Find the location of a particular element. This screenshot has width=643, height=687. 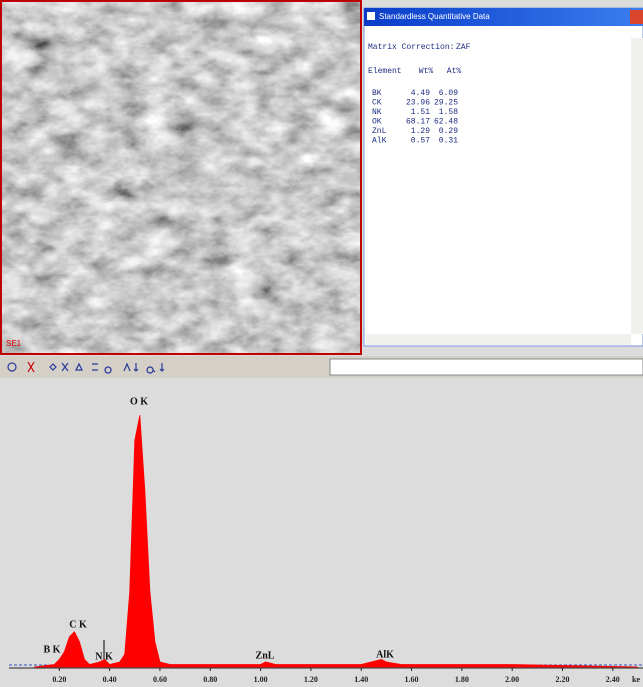

title-bar is located at coordinates (503, 17).